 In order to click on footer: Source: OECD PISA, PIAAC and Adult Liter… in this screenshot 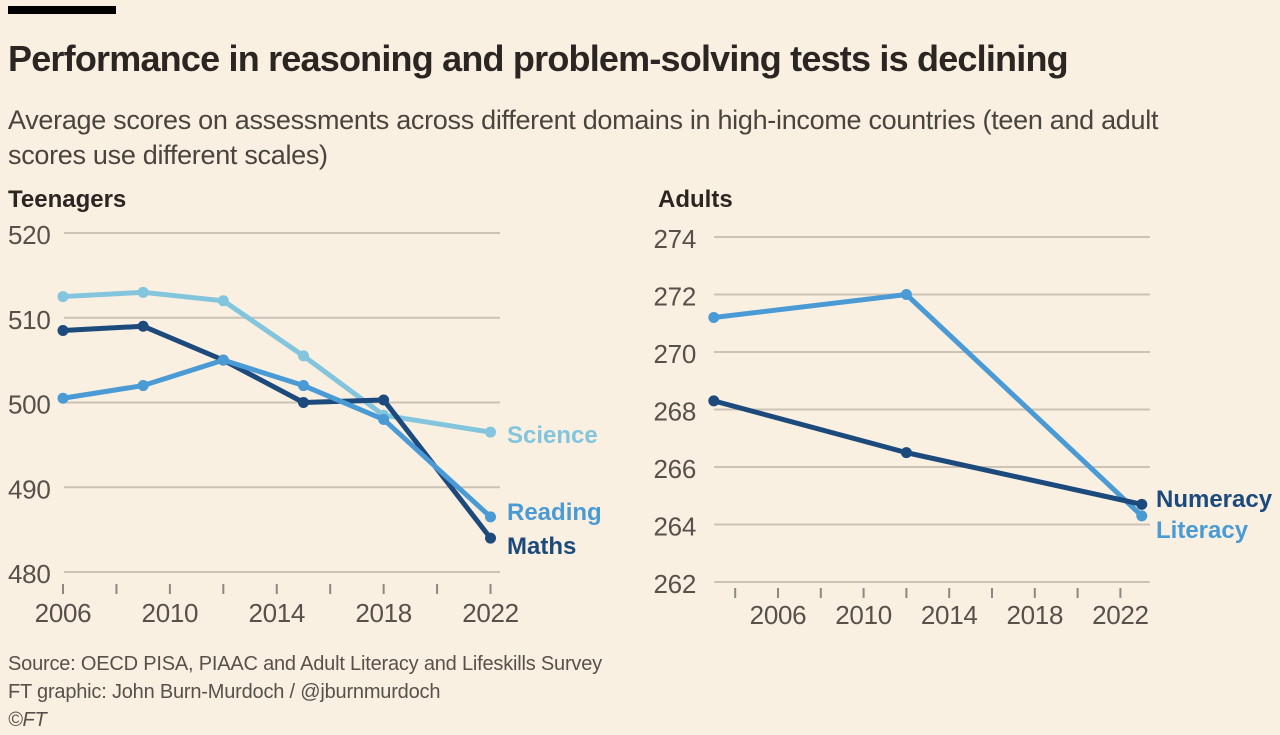, I will do `click(305, 692)`.